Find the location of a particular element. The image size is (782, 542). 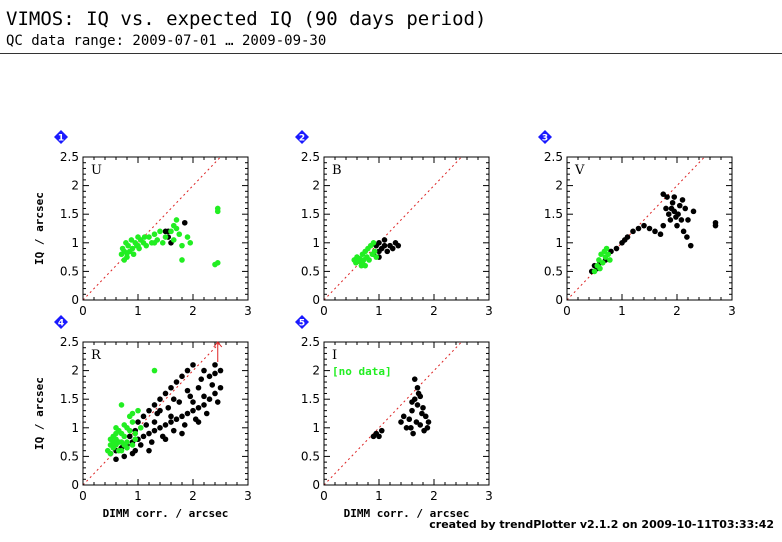

y-tick-label: 2.5 is located at coordinates (69, 342).